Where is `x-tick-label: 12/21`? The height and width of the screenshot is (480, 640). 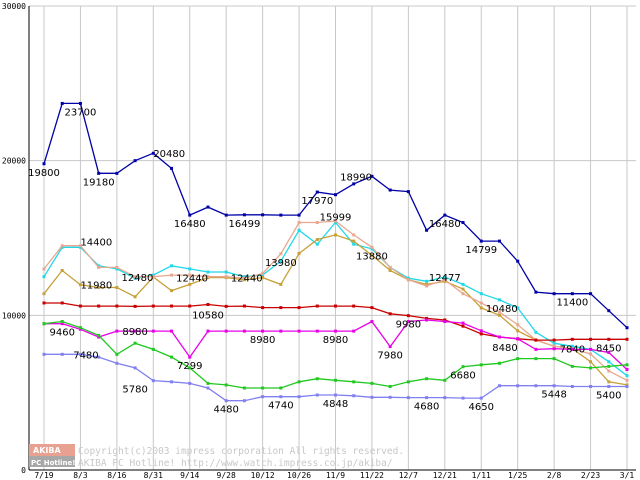 x-tick-label: 12/21 is located at coordinates (445, 475).